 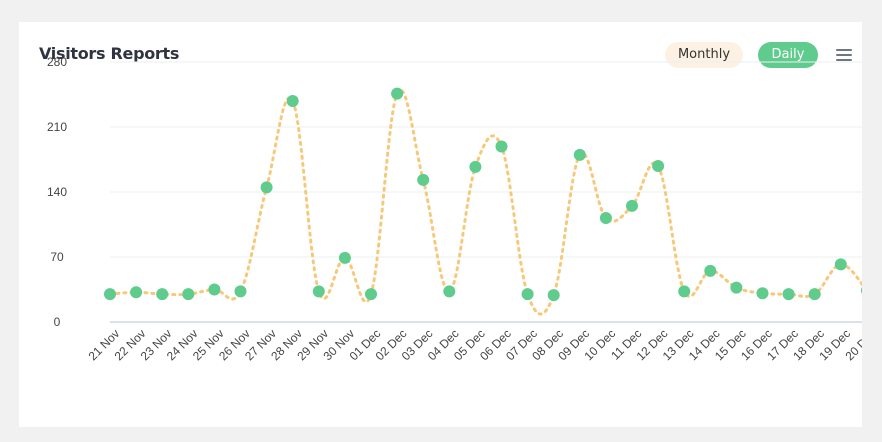 What do you see at coordinates (57, 257) in the screenshot?
I see `y-tick-label: 70` at bounding box center [57, 257].